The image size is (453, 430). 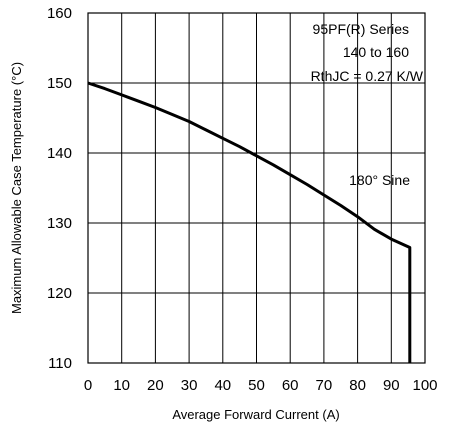 I want to click on x-tick-label-90: 90, so click(x=391, y=385).